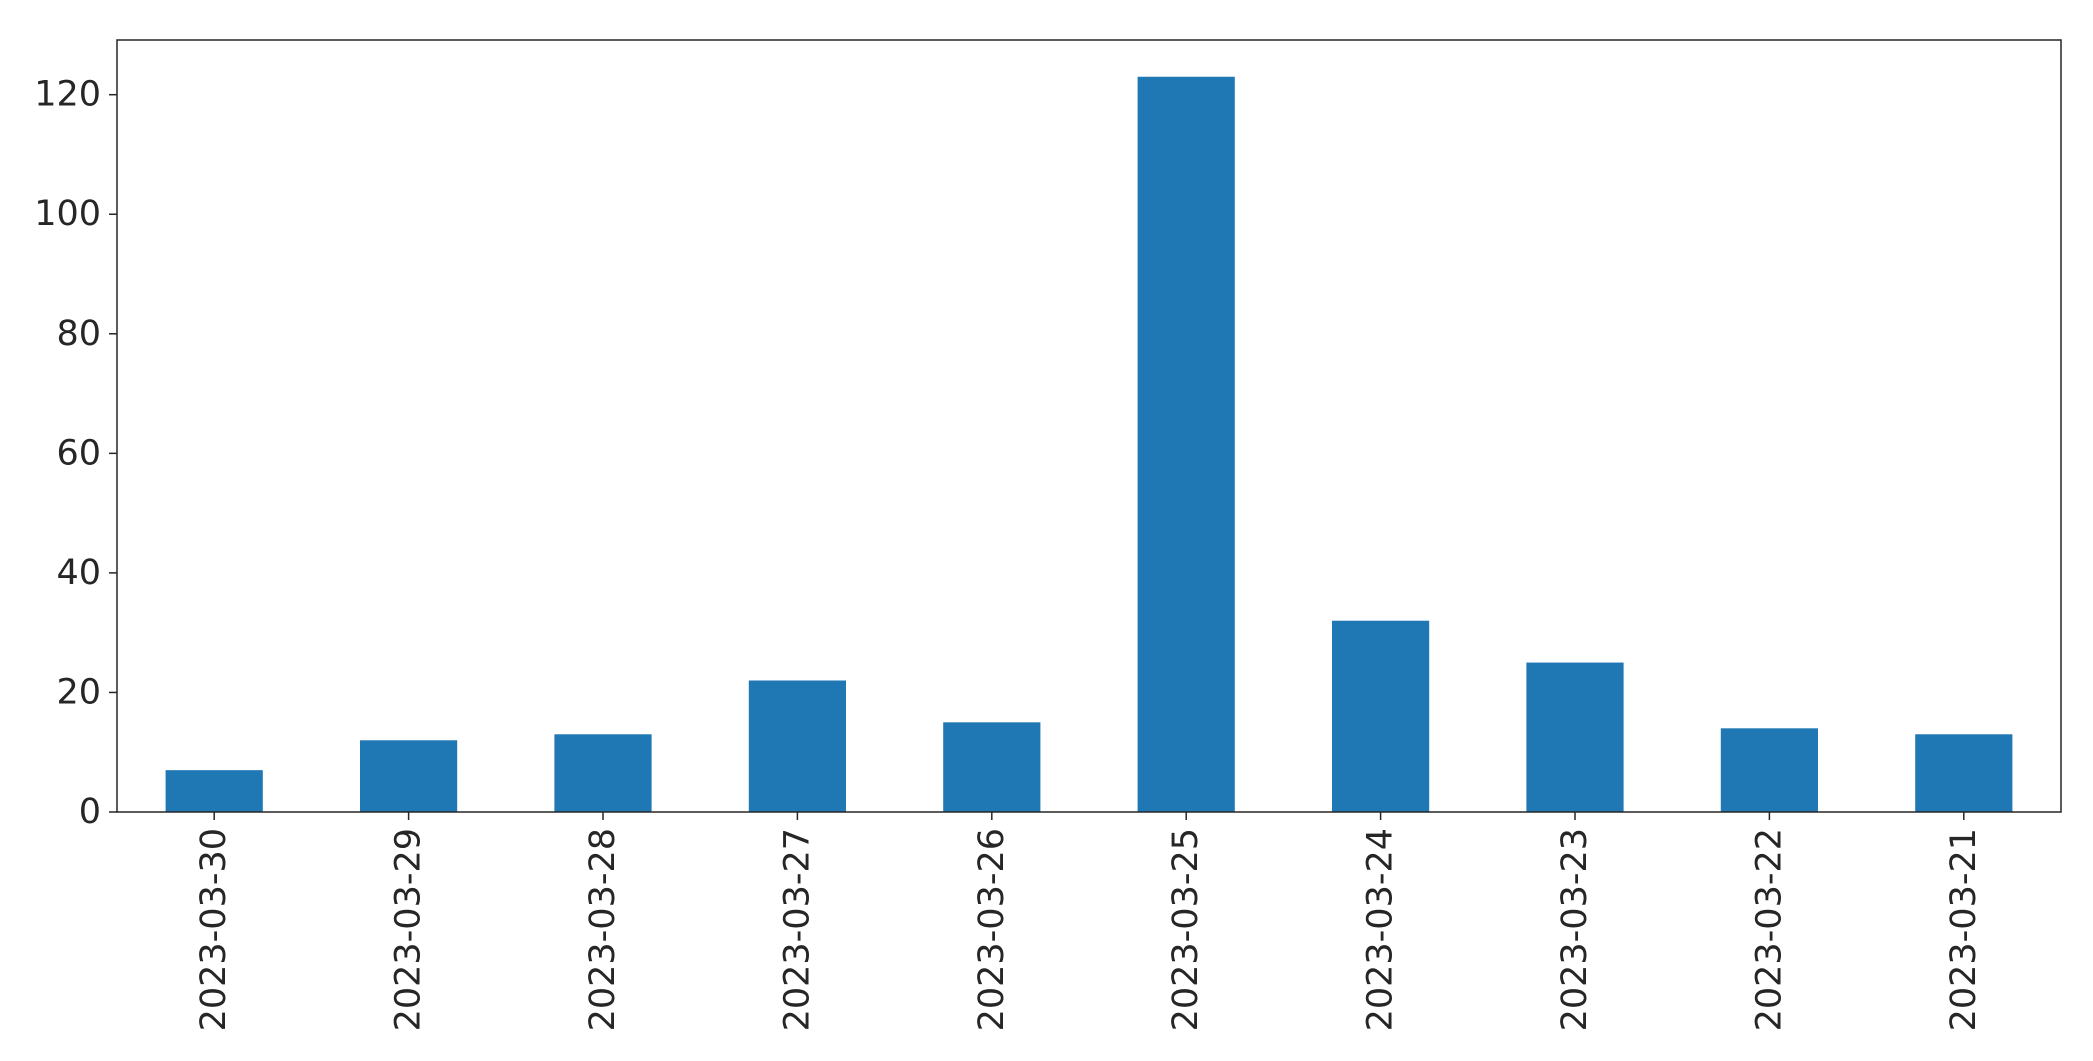 This screenshot has height=1061, width=2093. Describe the element at coordinates (67, 95) in the screenshot. I see `y-tick-label: 120` at that location.